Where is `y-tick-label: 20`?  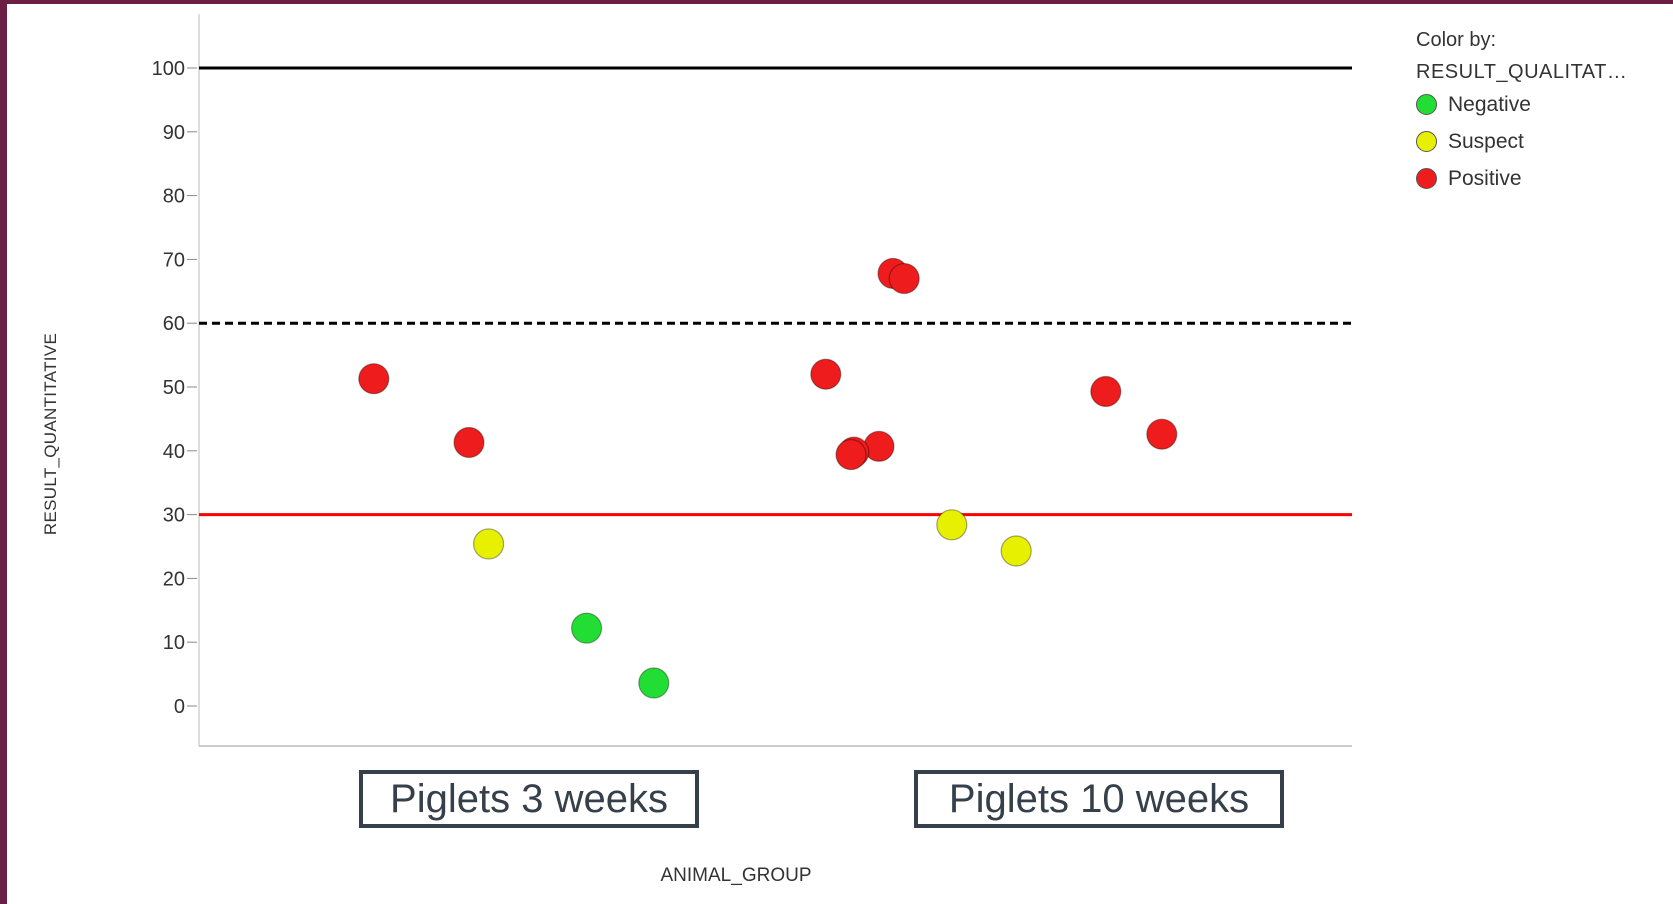
y-tick-label: 20 is located at coordinates (174, 579).